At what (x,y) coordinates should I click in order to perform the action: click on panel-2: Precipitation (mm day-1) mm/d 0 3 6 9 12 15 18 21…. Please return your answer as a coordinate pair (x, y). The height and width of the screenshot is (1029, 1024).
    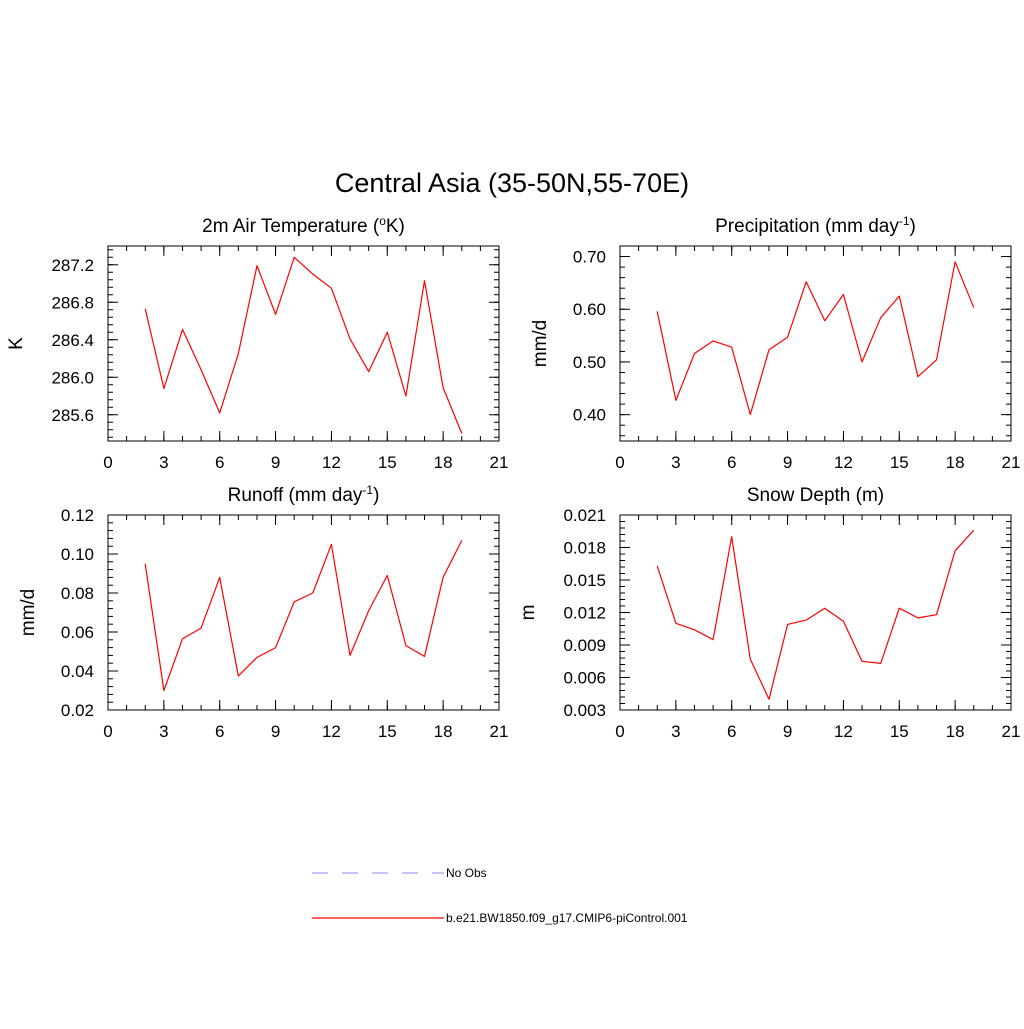
    Looking at the image, I should click on (775, 343).